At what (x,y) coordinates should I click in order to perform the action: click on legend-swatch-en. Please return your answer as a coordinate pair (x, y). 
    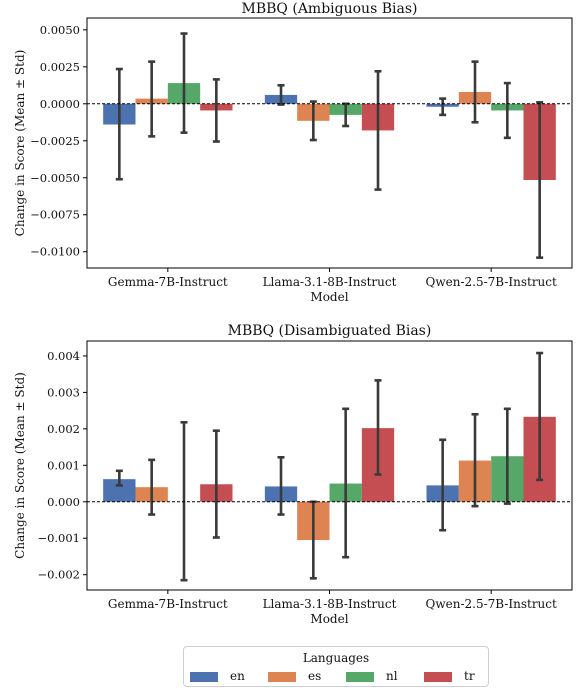
    Looking at the image, I should click on (204, 677).